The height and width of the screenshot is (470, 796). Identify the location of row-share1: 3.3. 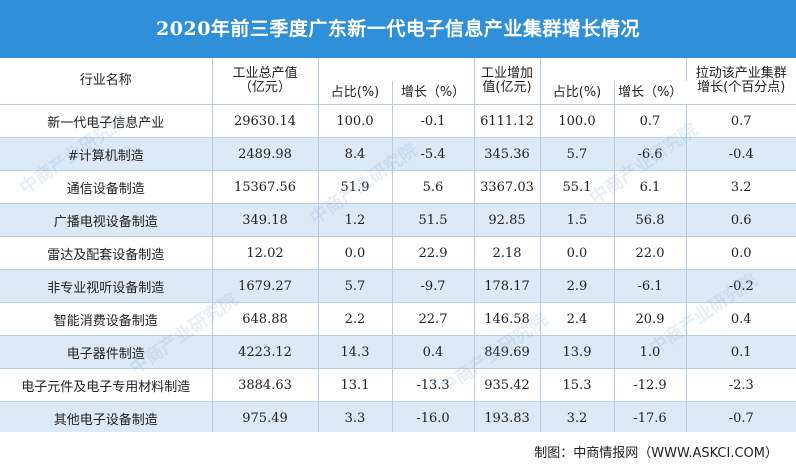
(355, 418).